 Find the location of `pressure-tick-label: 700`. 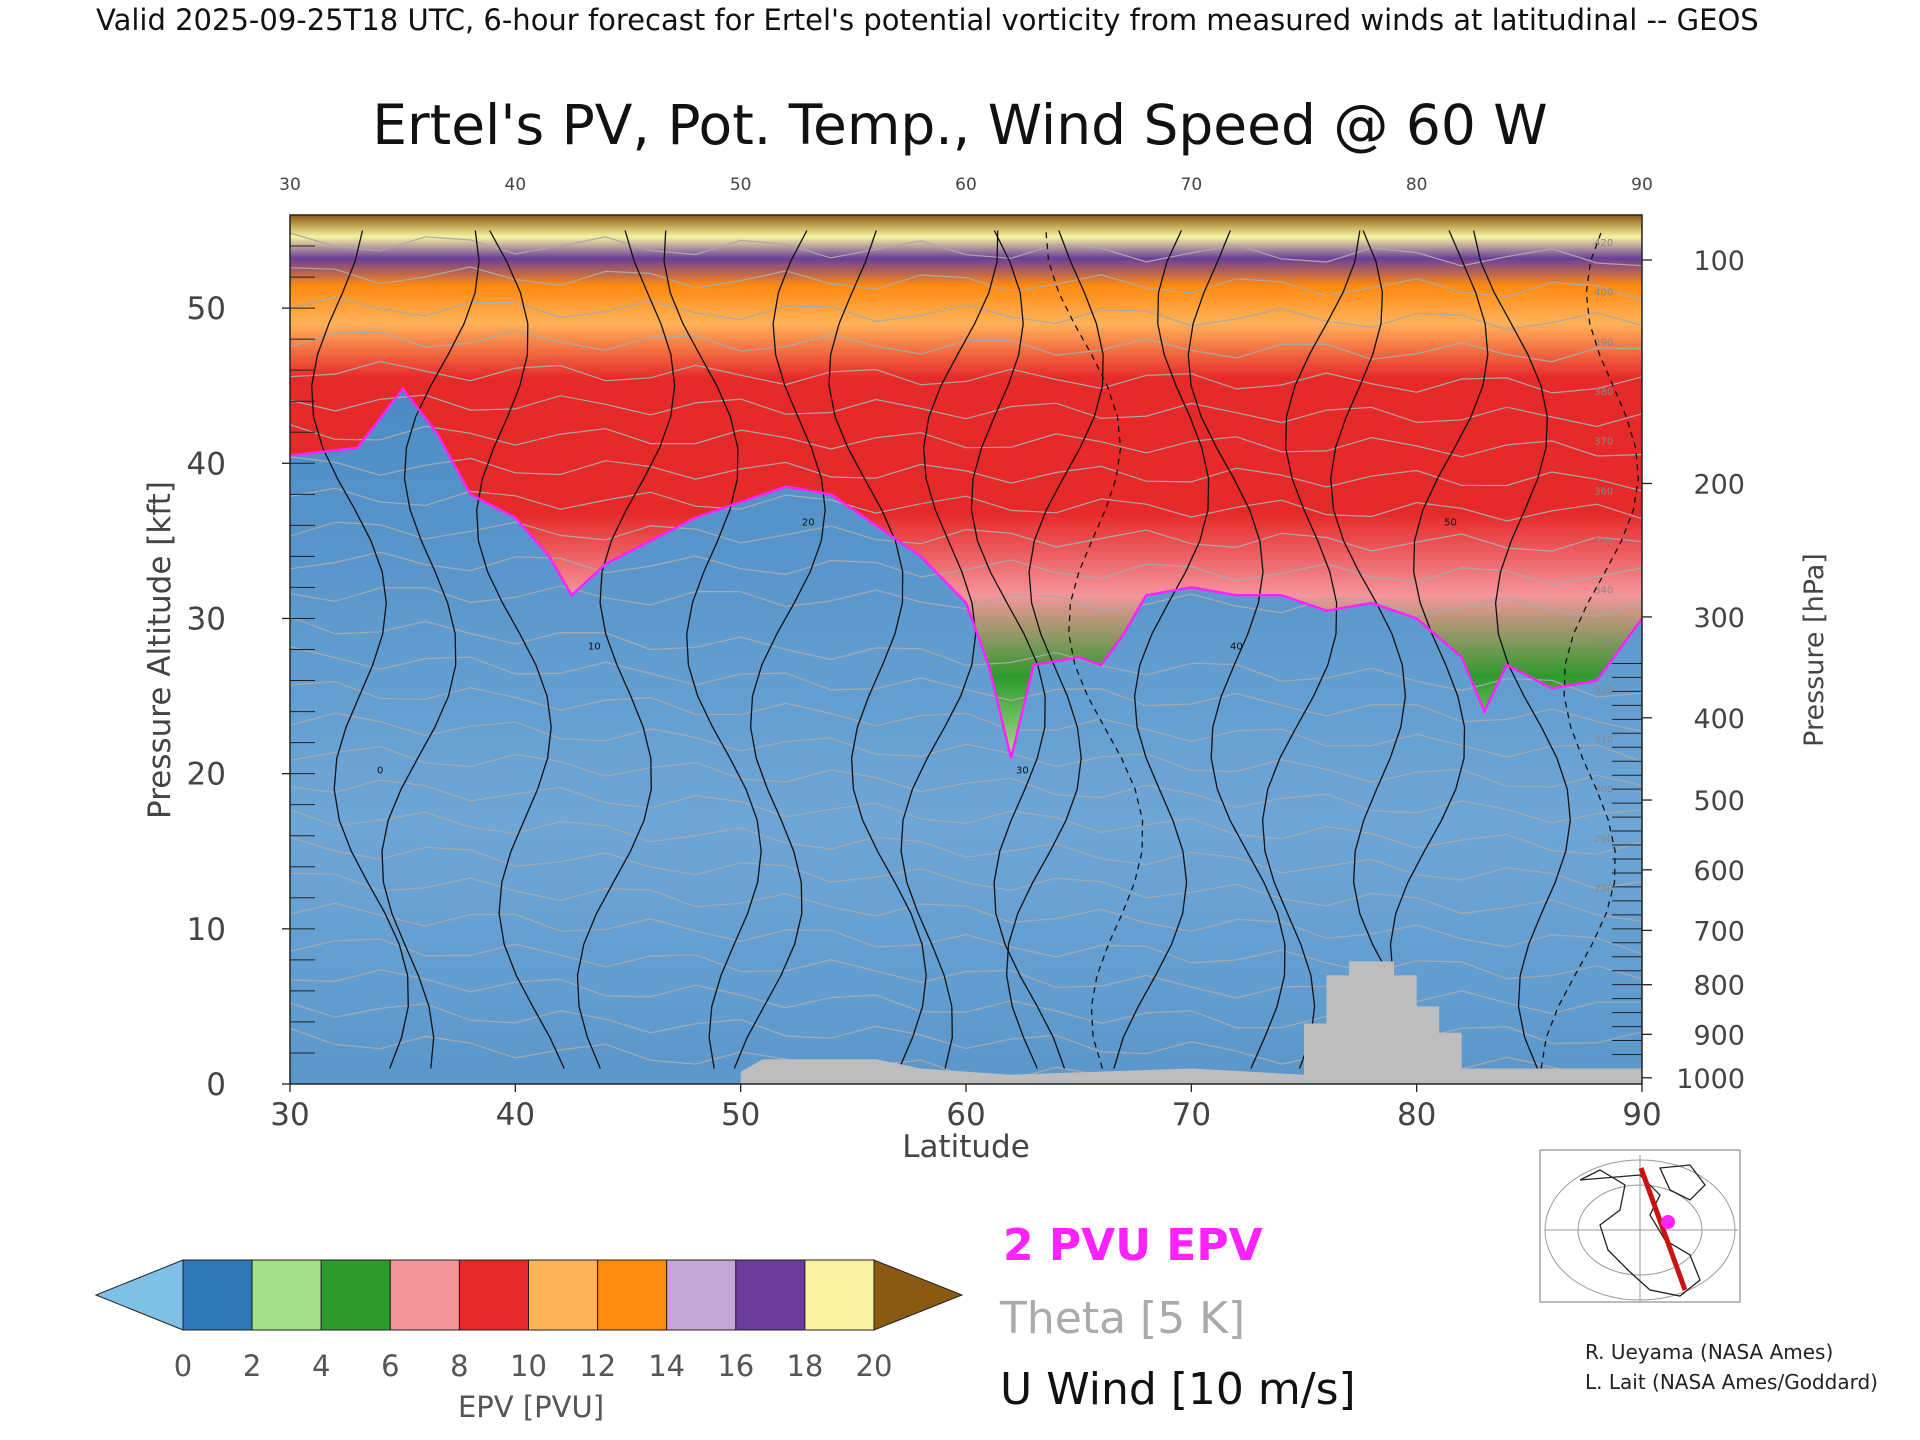

pressure-tick-label: 700 is located at coordinates (1719, 931).